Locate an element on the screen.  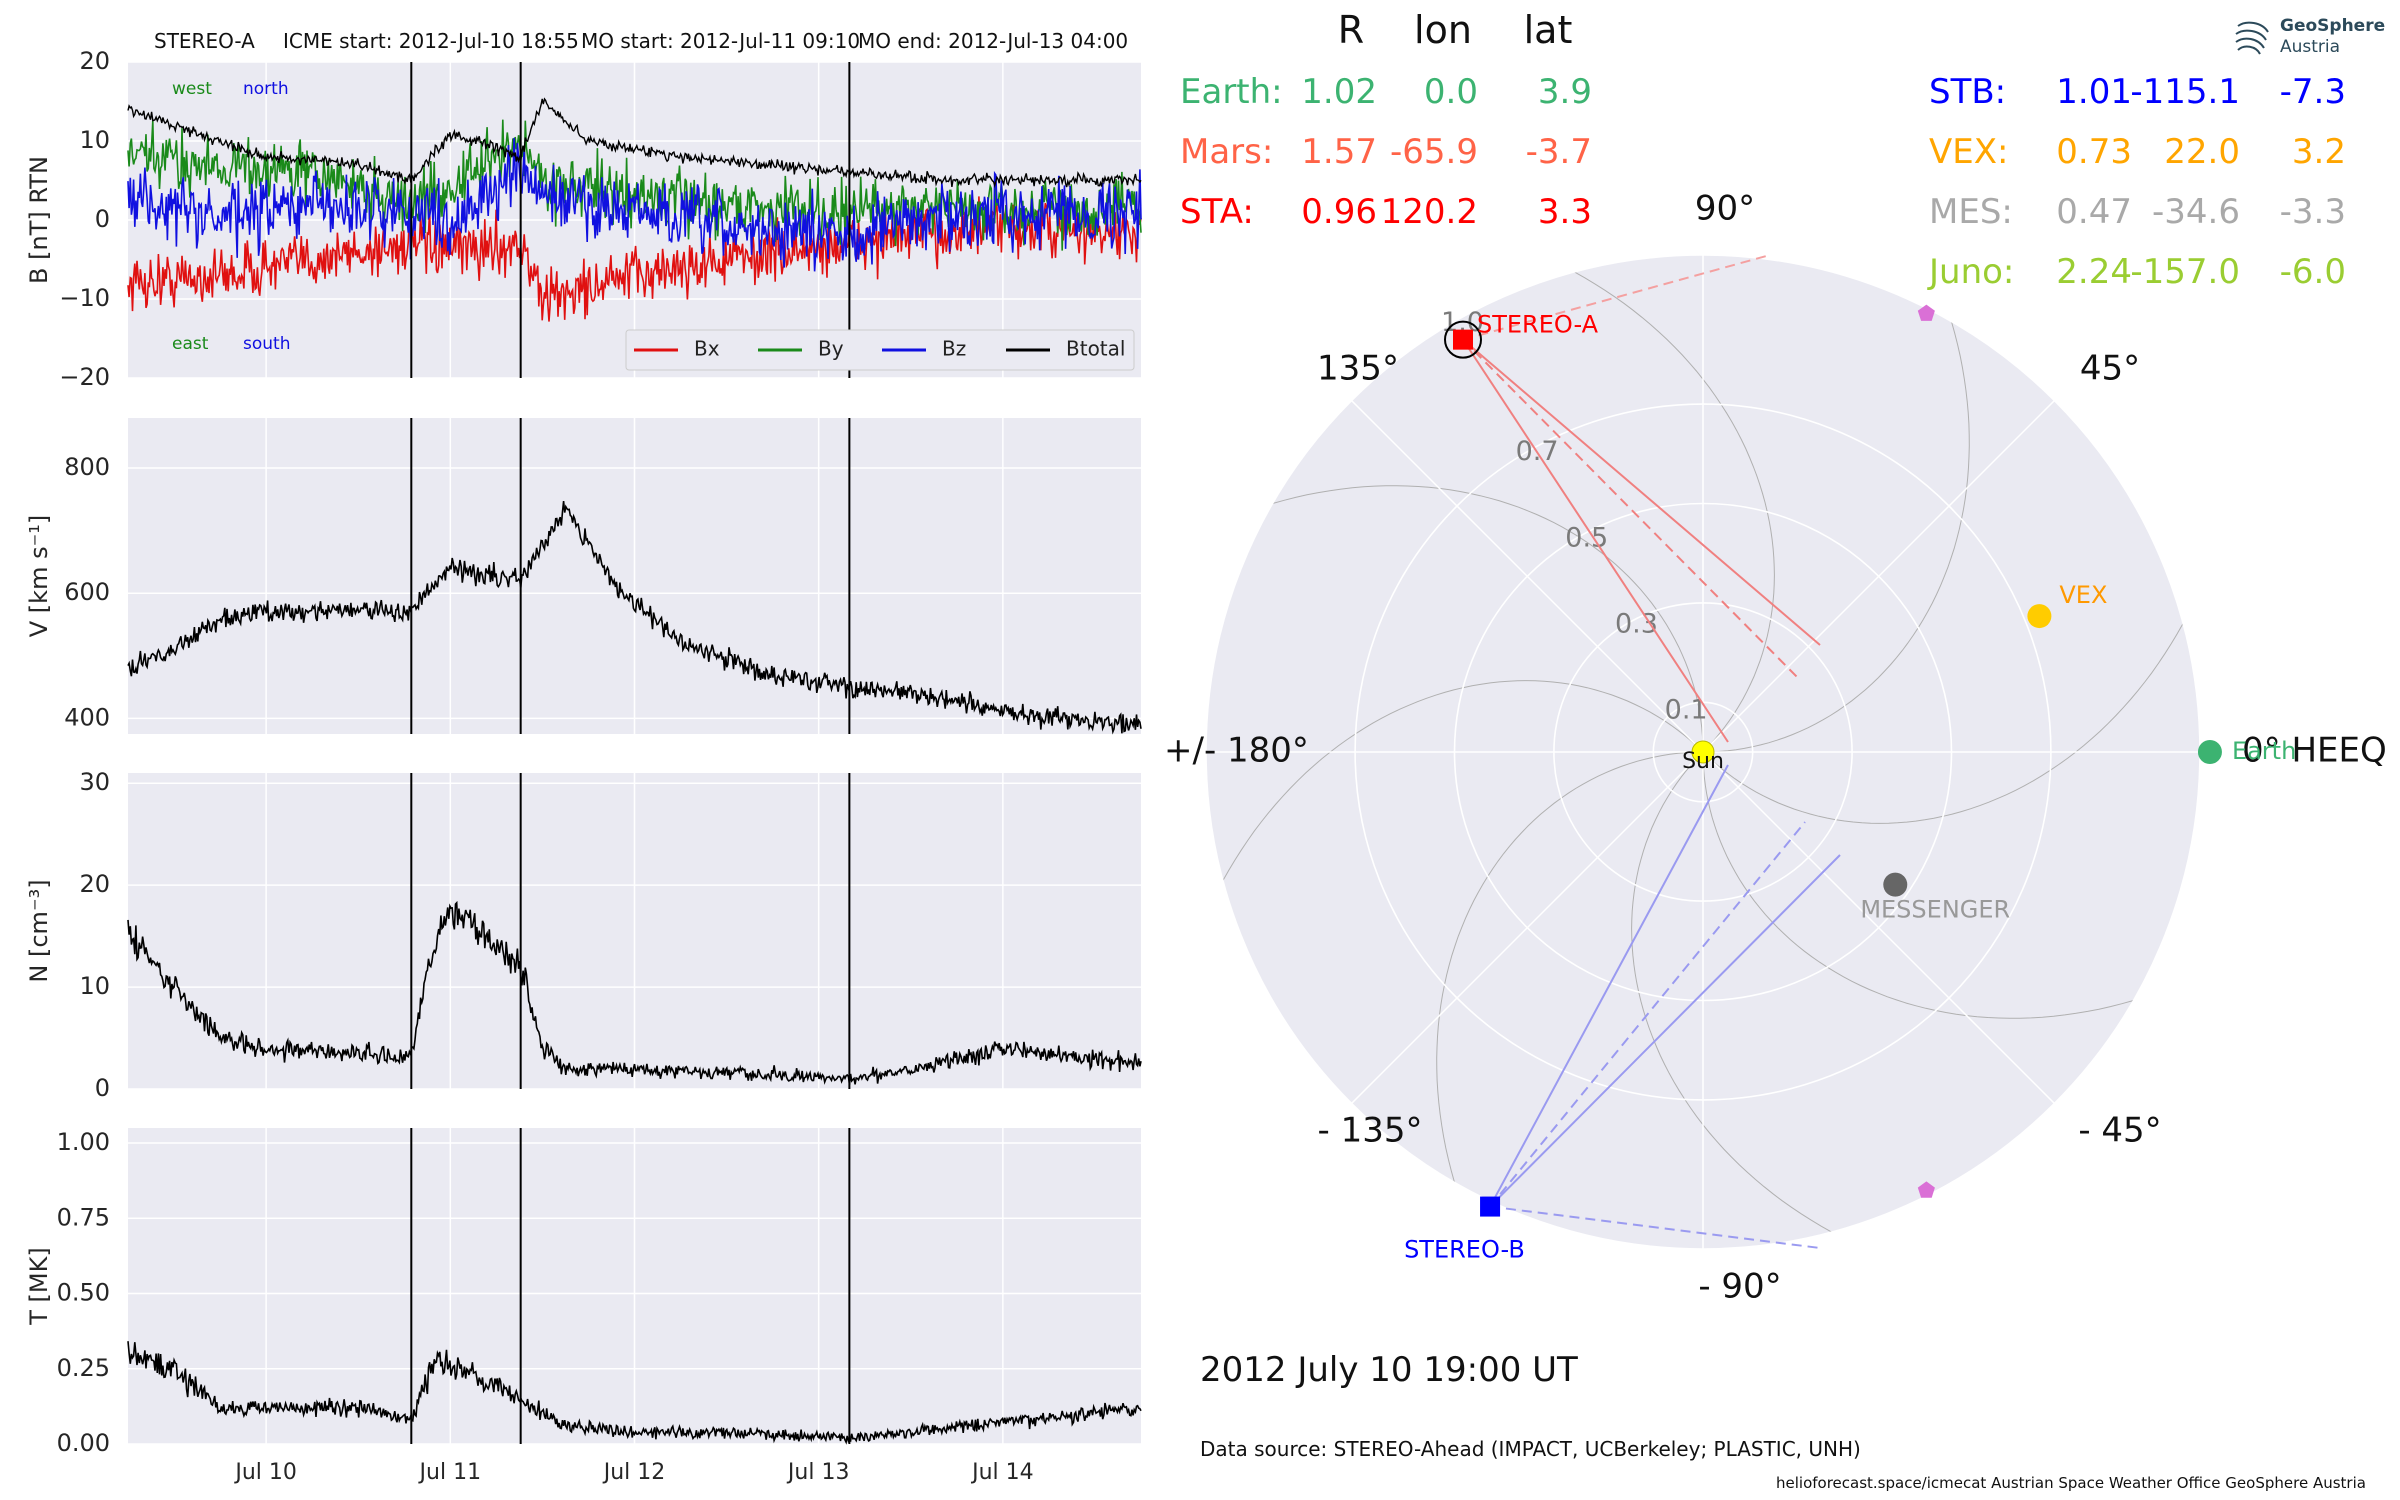
row-name: STA: is located at coordinates (1217, 212).